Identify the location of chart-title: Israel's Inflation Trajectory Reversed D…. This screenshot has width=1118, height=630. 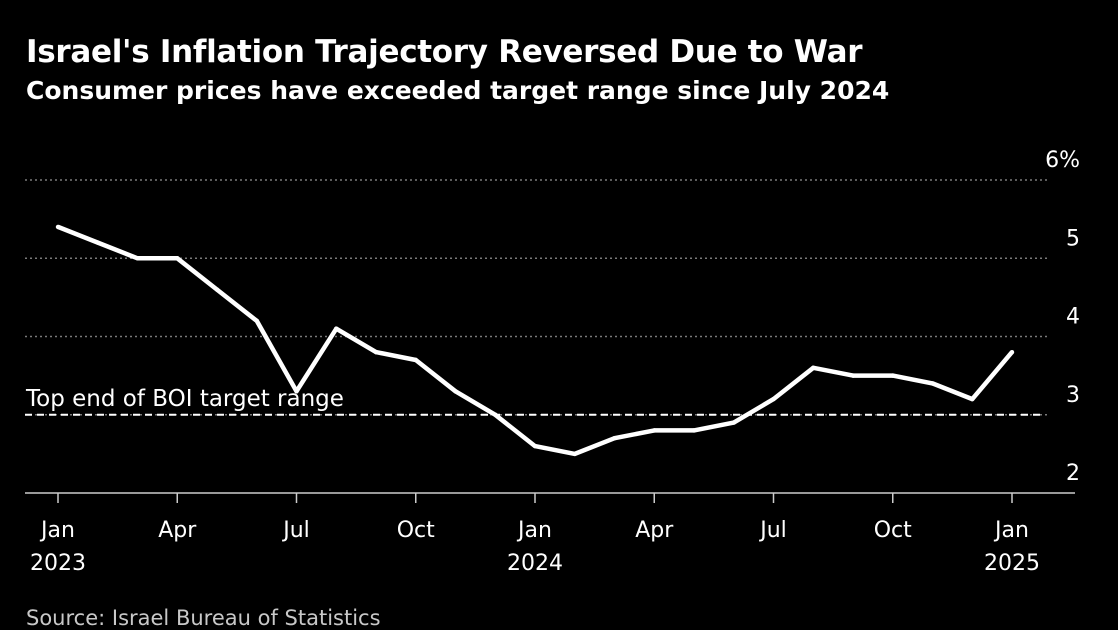
(444, 52).